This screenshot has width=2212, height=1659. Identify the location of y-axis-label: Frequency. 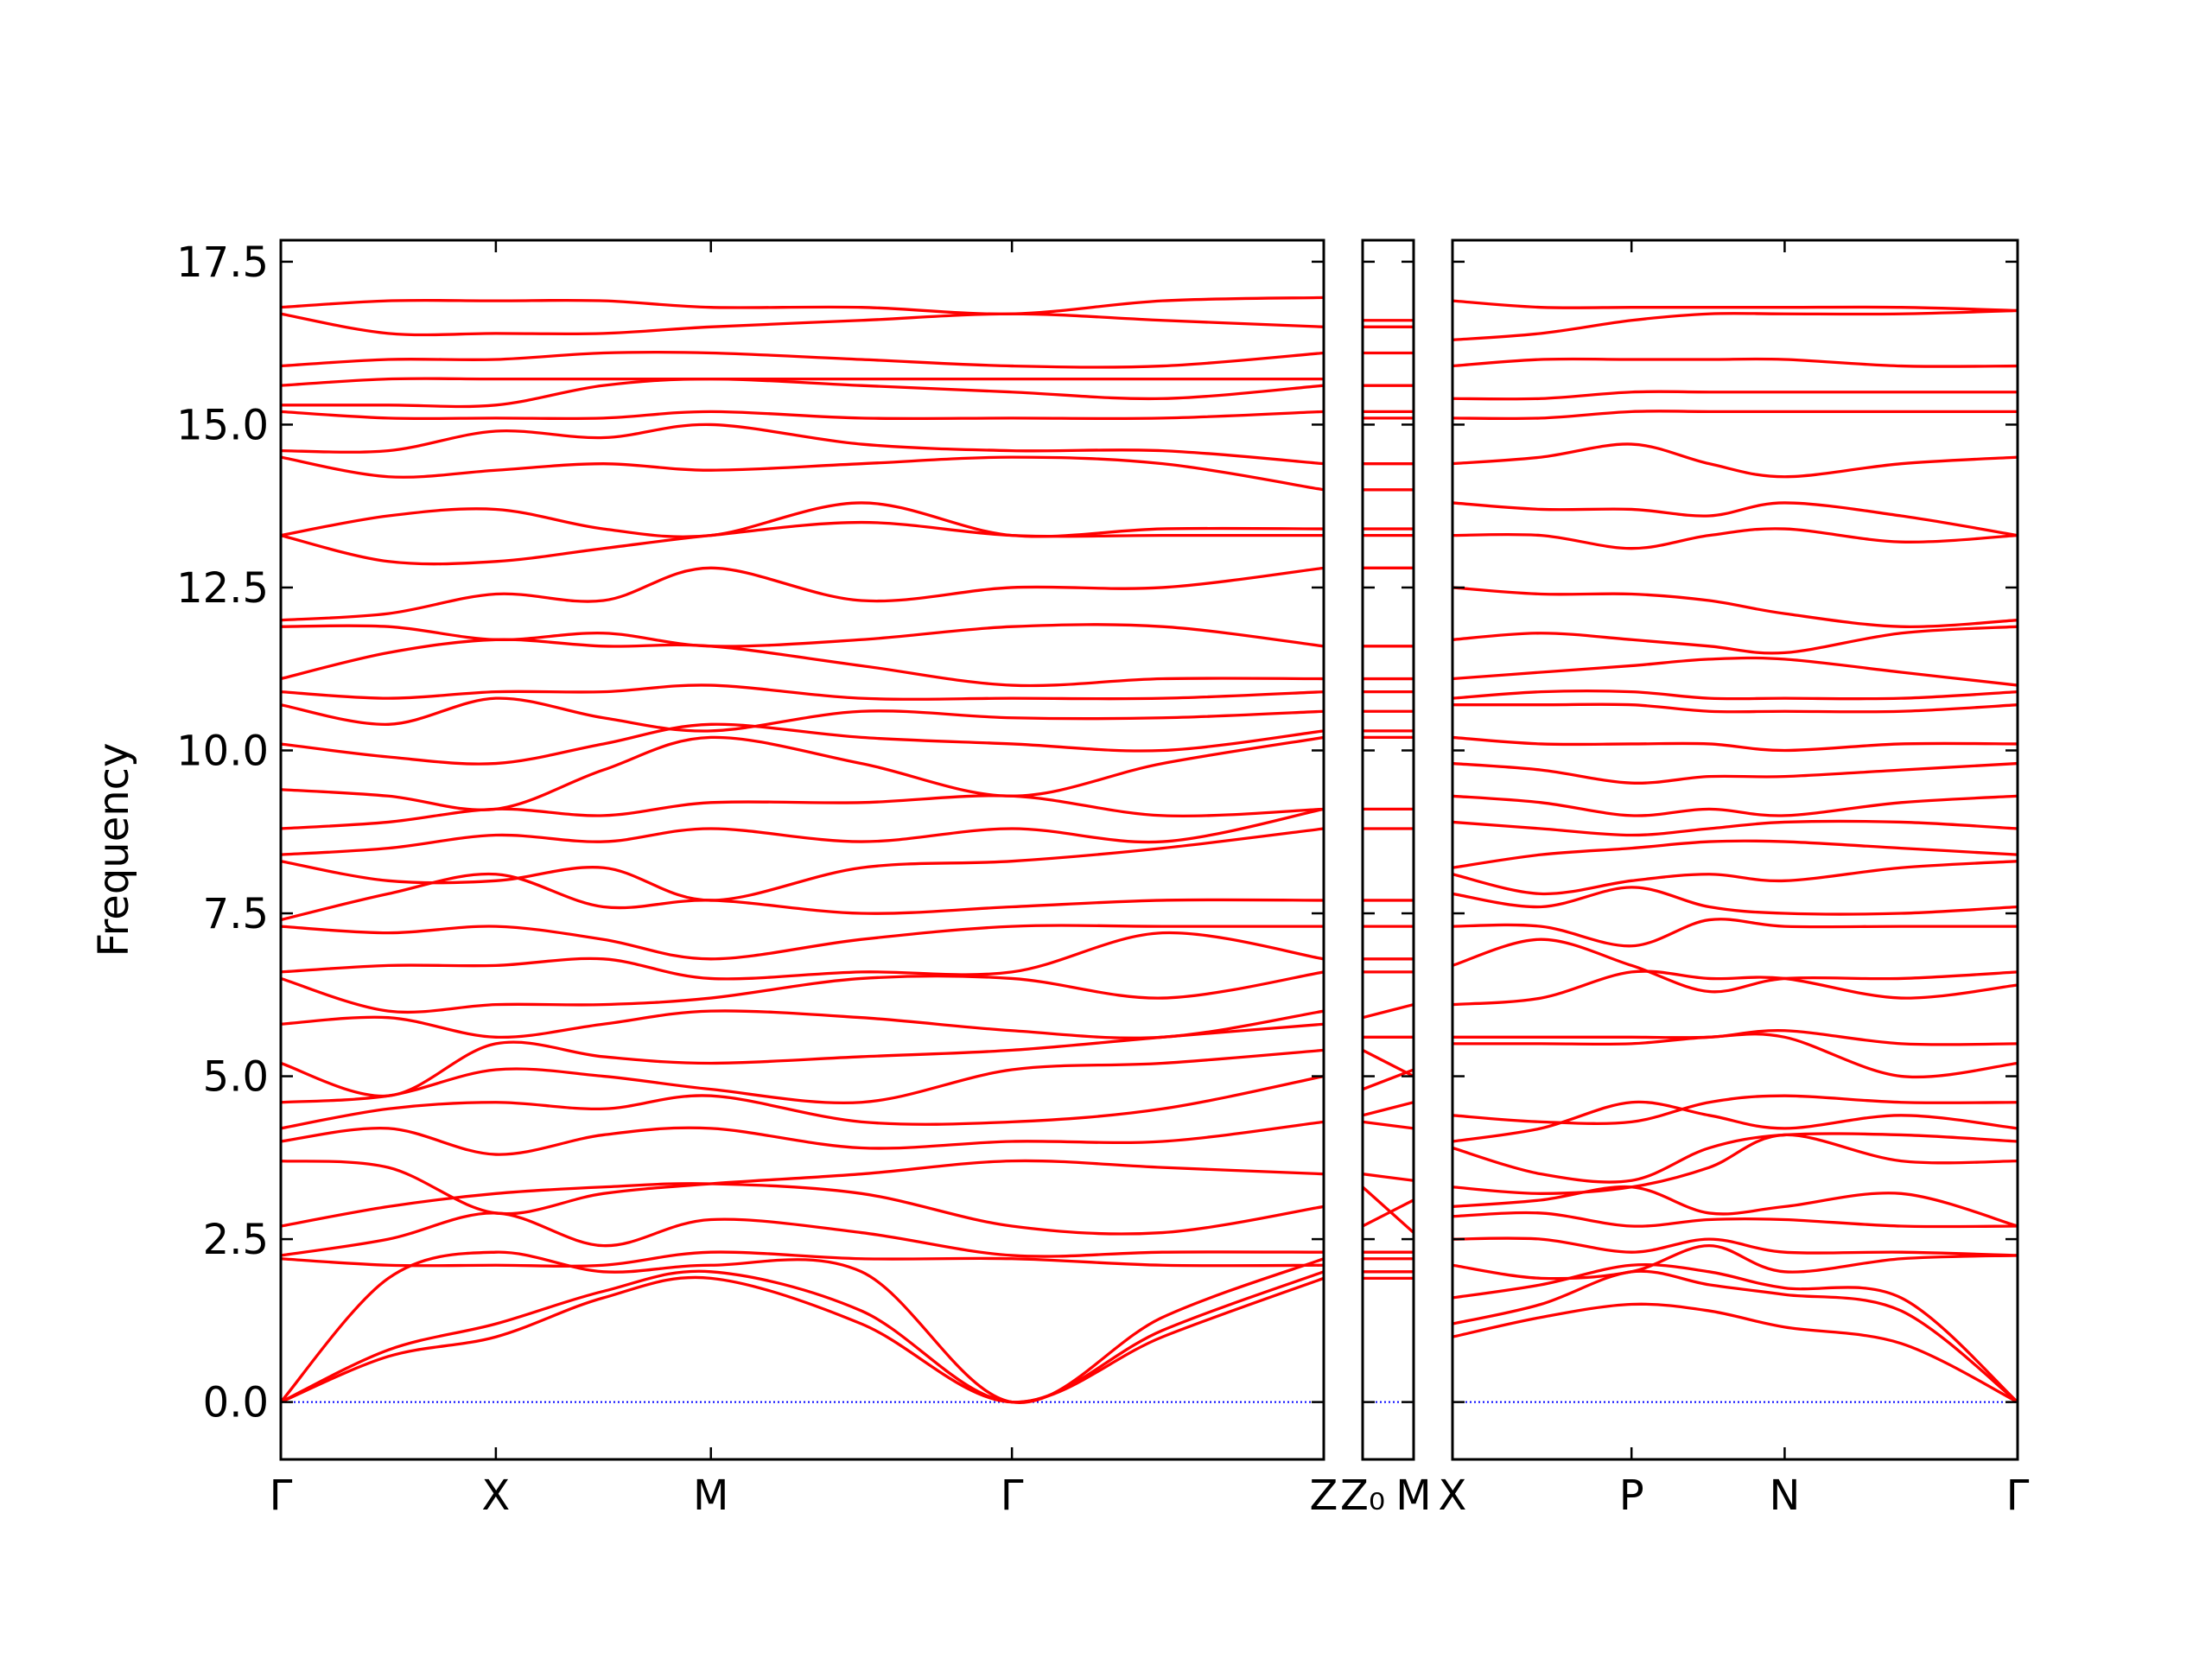
(114, 850).